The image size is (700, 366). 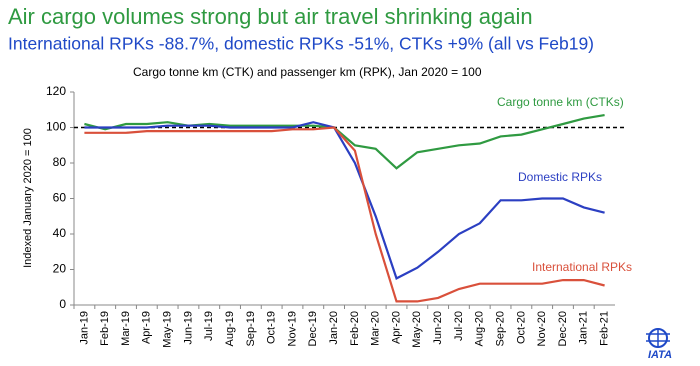 What do you see at coordinates (147, 327) in the screenshot?
I see `x-tick-label: Apr-19` at bounding box center [147, 327].